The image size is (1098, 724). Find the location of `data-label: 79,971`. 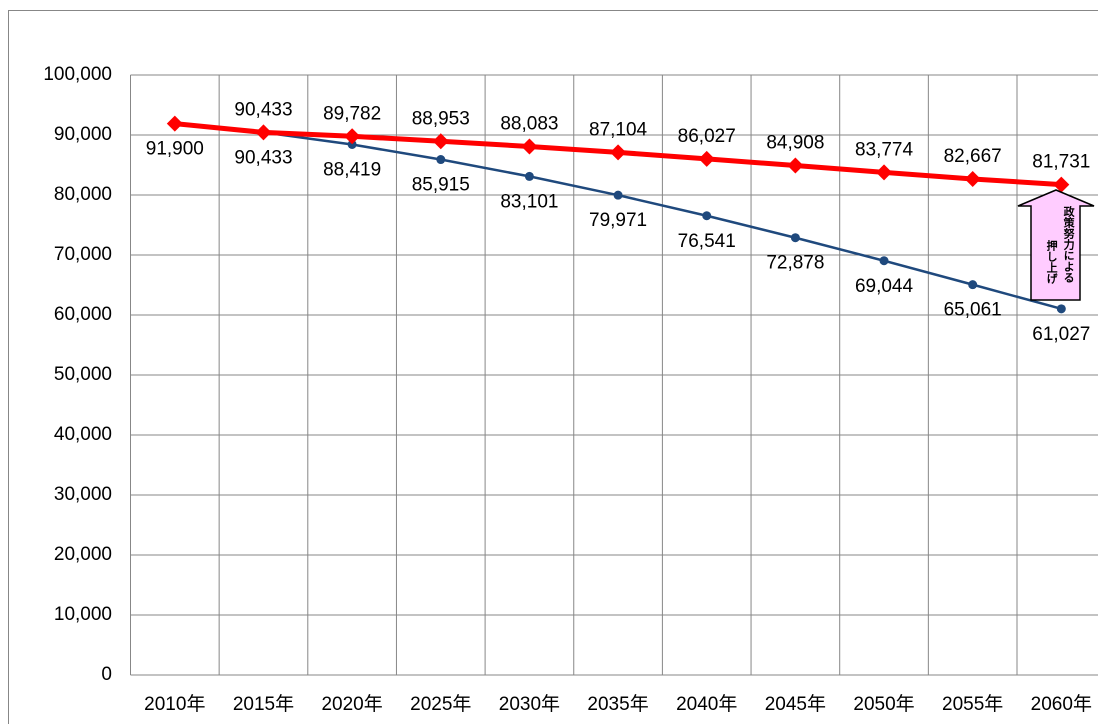

data-label: 79,971 is located at coordinates (618, 220).